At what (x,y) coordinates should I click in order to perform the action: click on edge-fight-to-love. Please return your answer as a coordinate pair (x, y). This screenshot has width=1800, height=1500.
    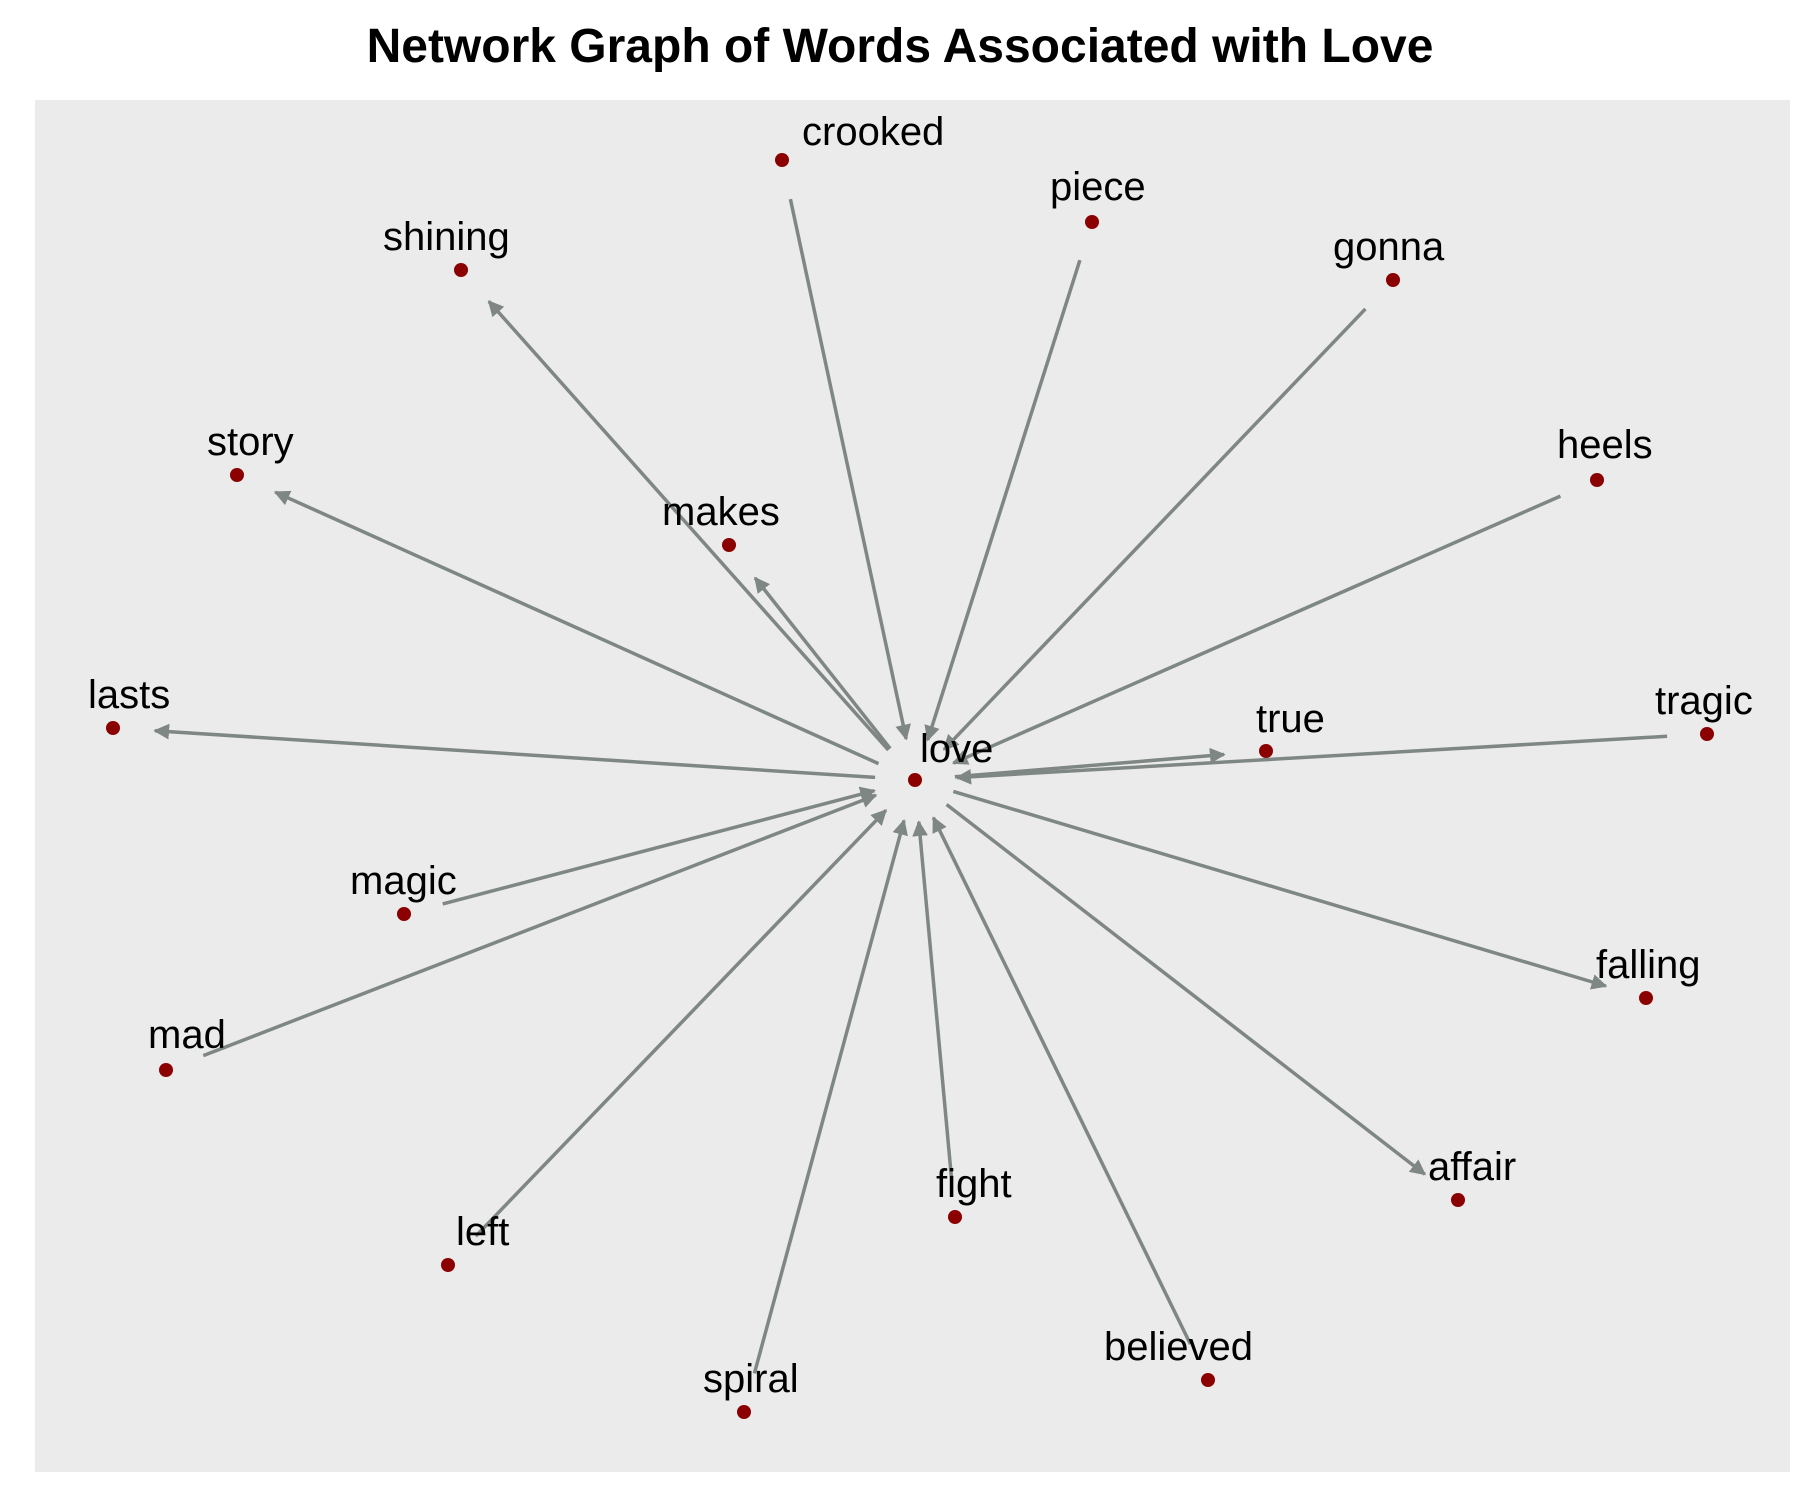
    Looking at the image, I should click on (933, 999).